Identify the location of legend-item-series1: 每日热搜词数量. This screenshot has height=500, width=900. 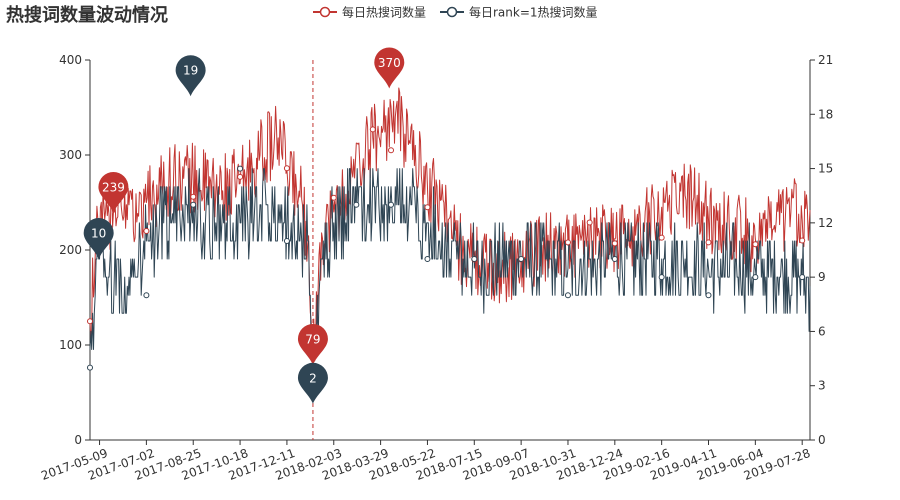
(369, 12).